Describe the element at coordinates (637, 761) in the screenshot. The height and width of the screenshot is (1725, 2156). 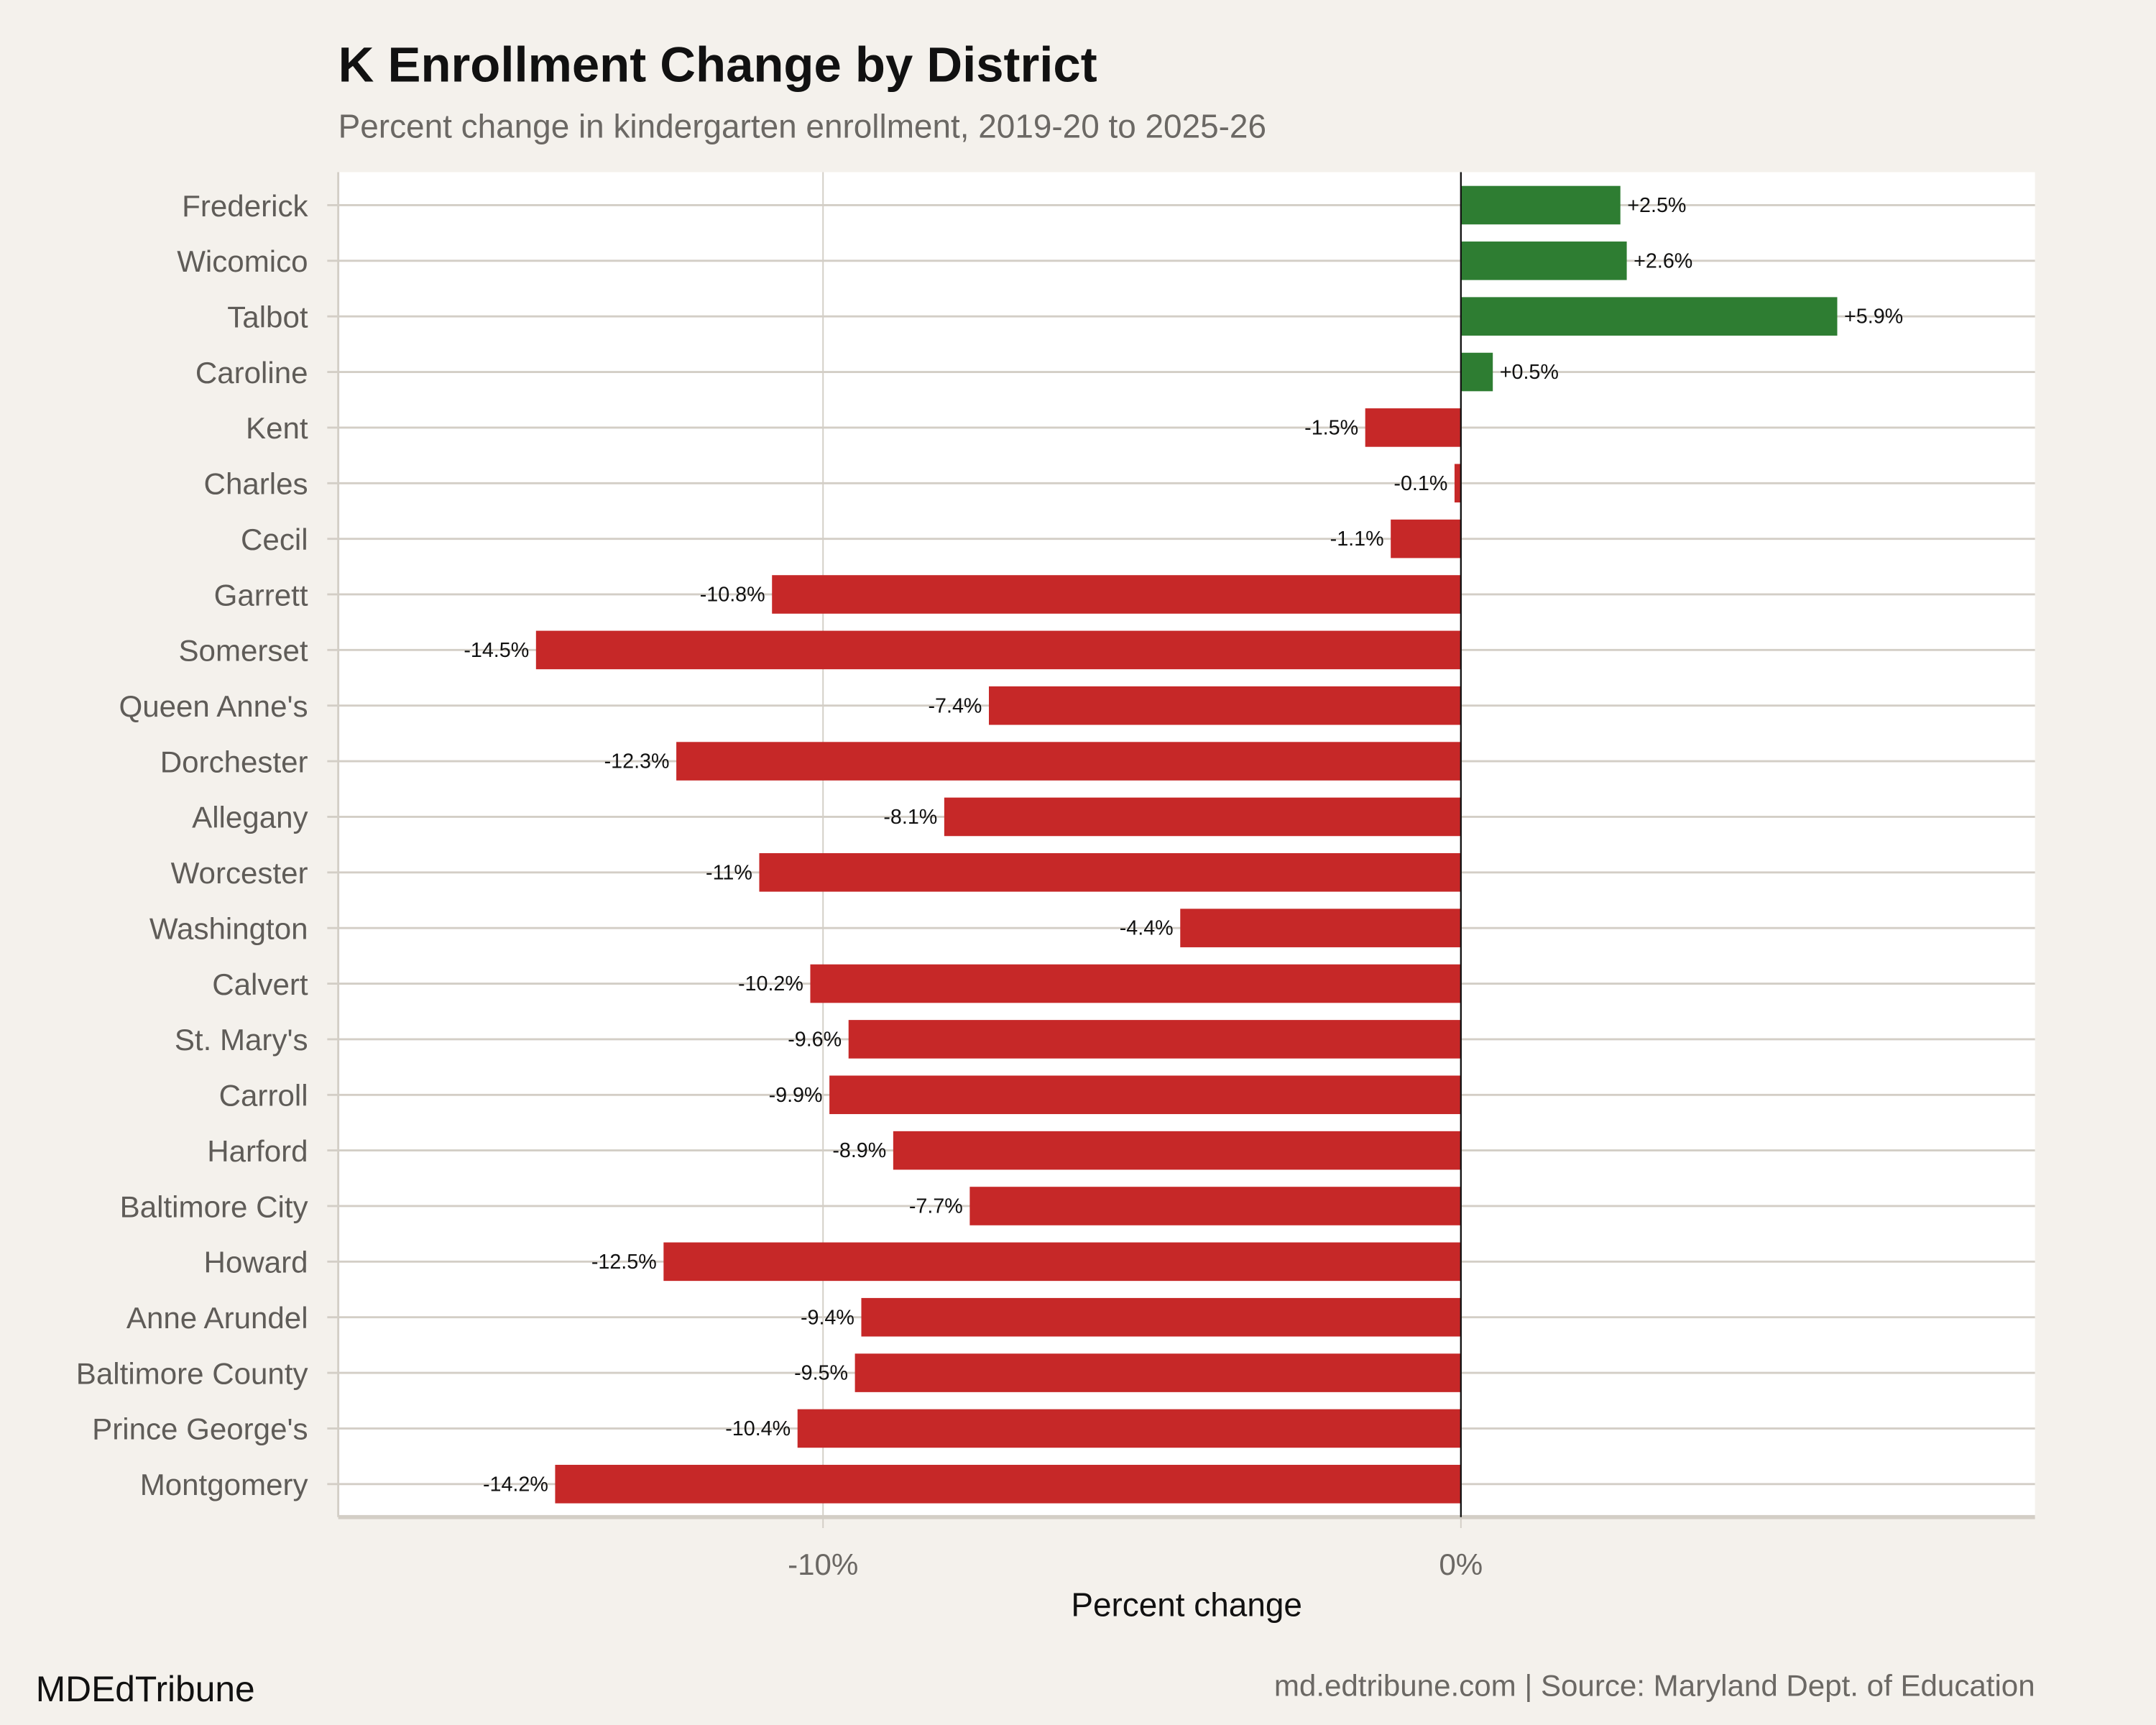
I see `data-label: -12.3%` at that location.